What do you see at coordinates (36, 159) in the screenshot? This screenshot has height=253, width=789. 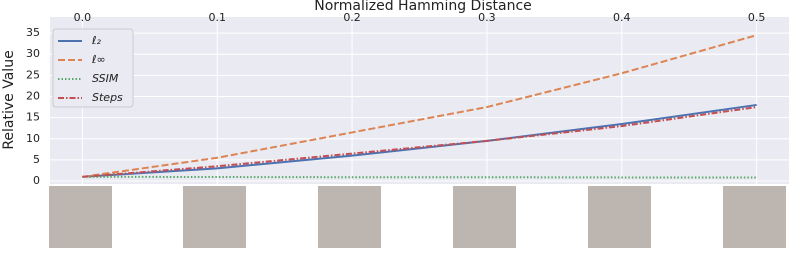 I see `y-tick-label: 5` at bounding box center [36, 159].